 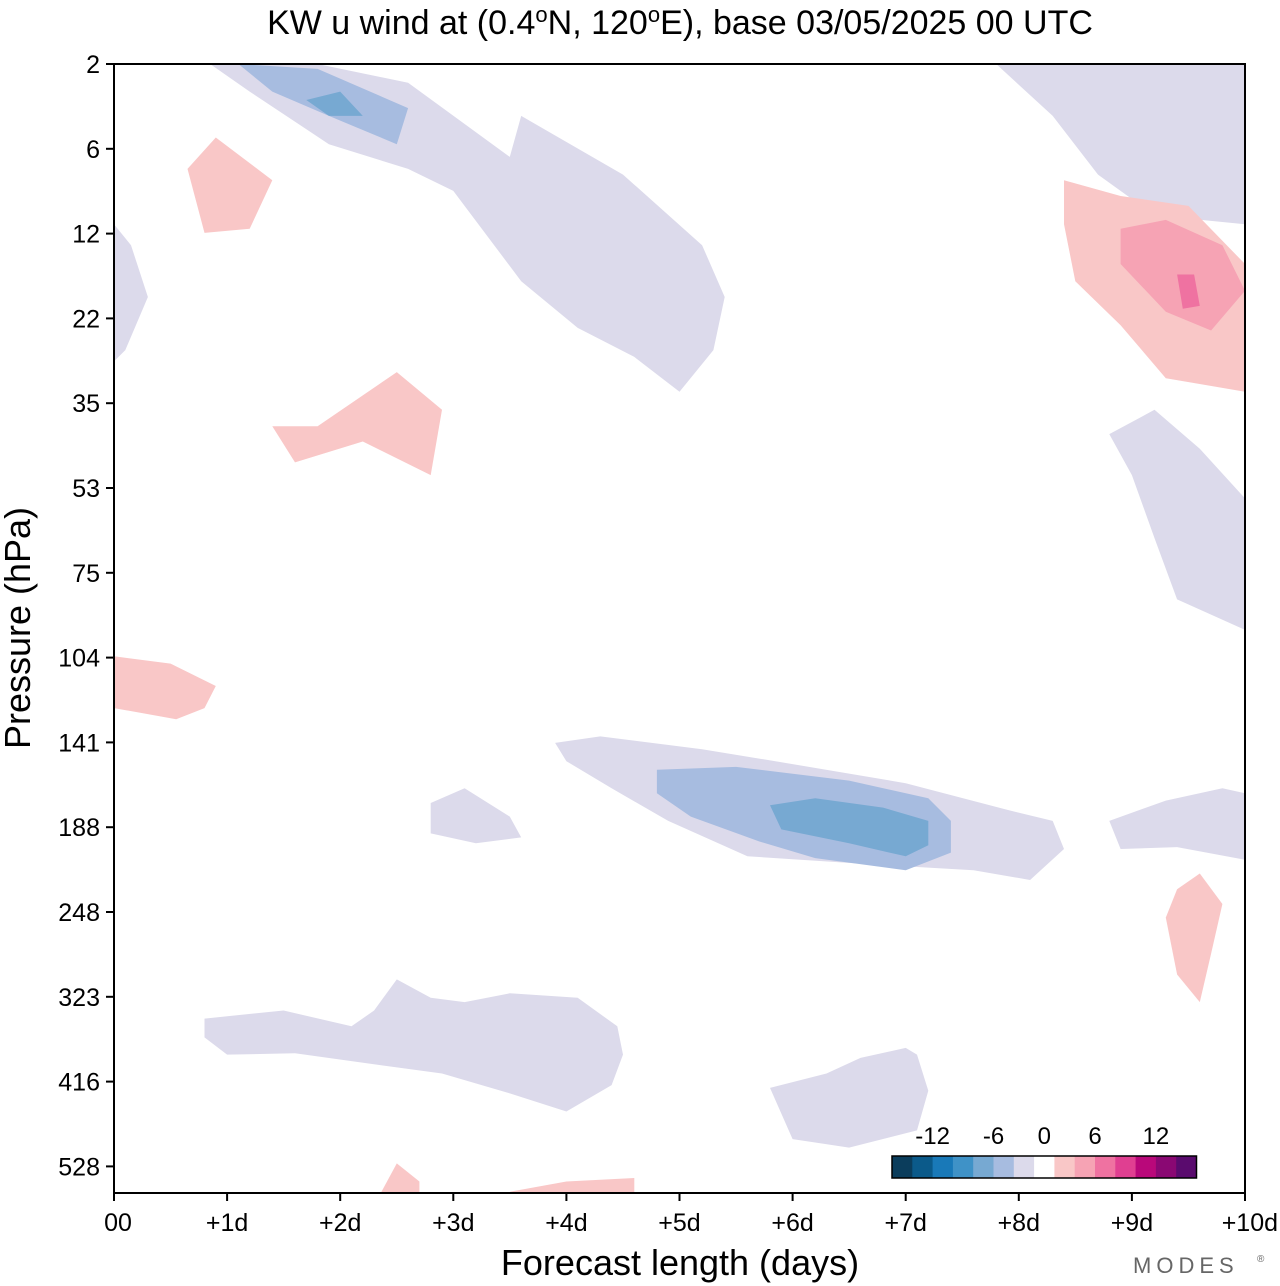 I want to click on contour-neg-left-edge-blob, so click(x=131, y=293).